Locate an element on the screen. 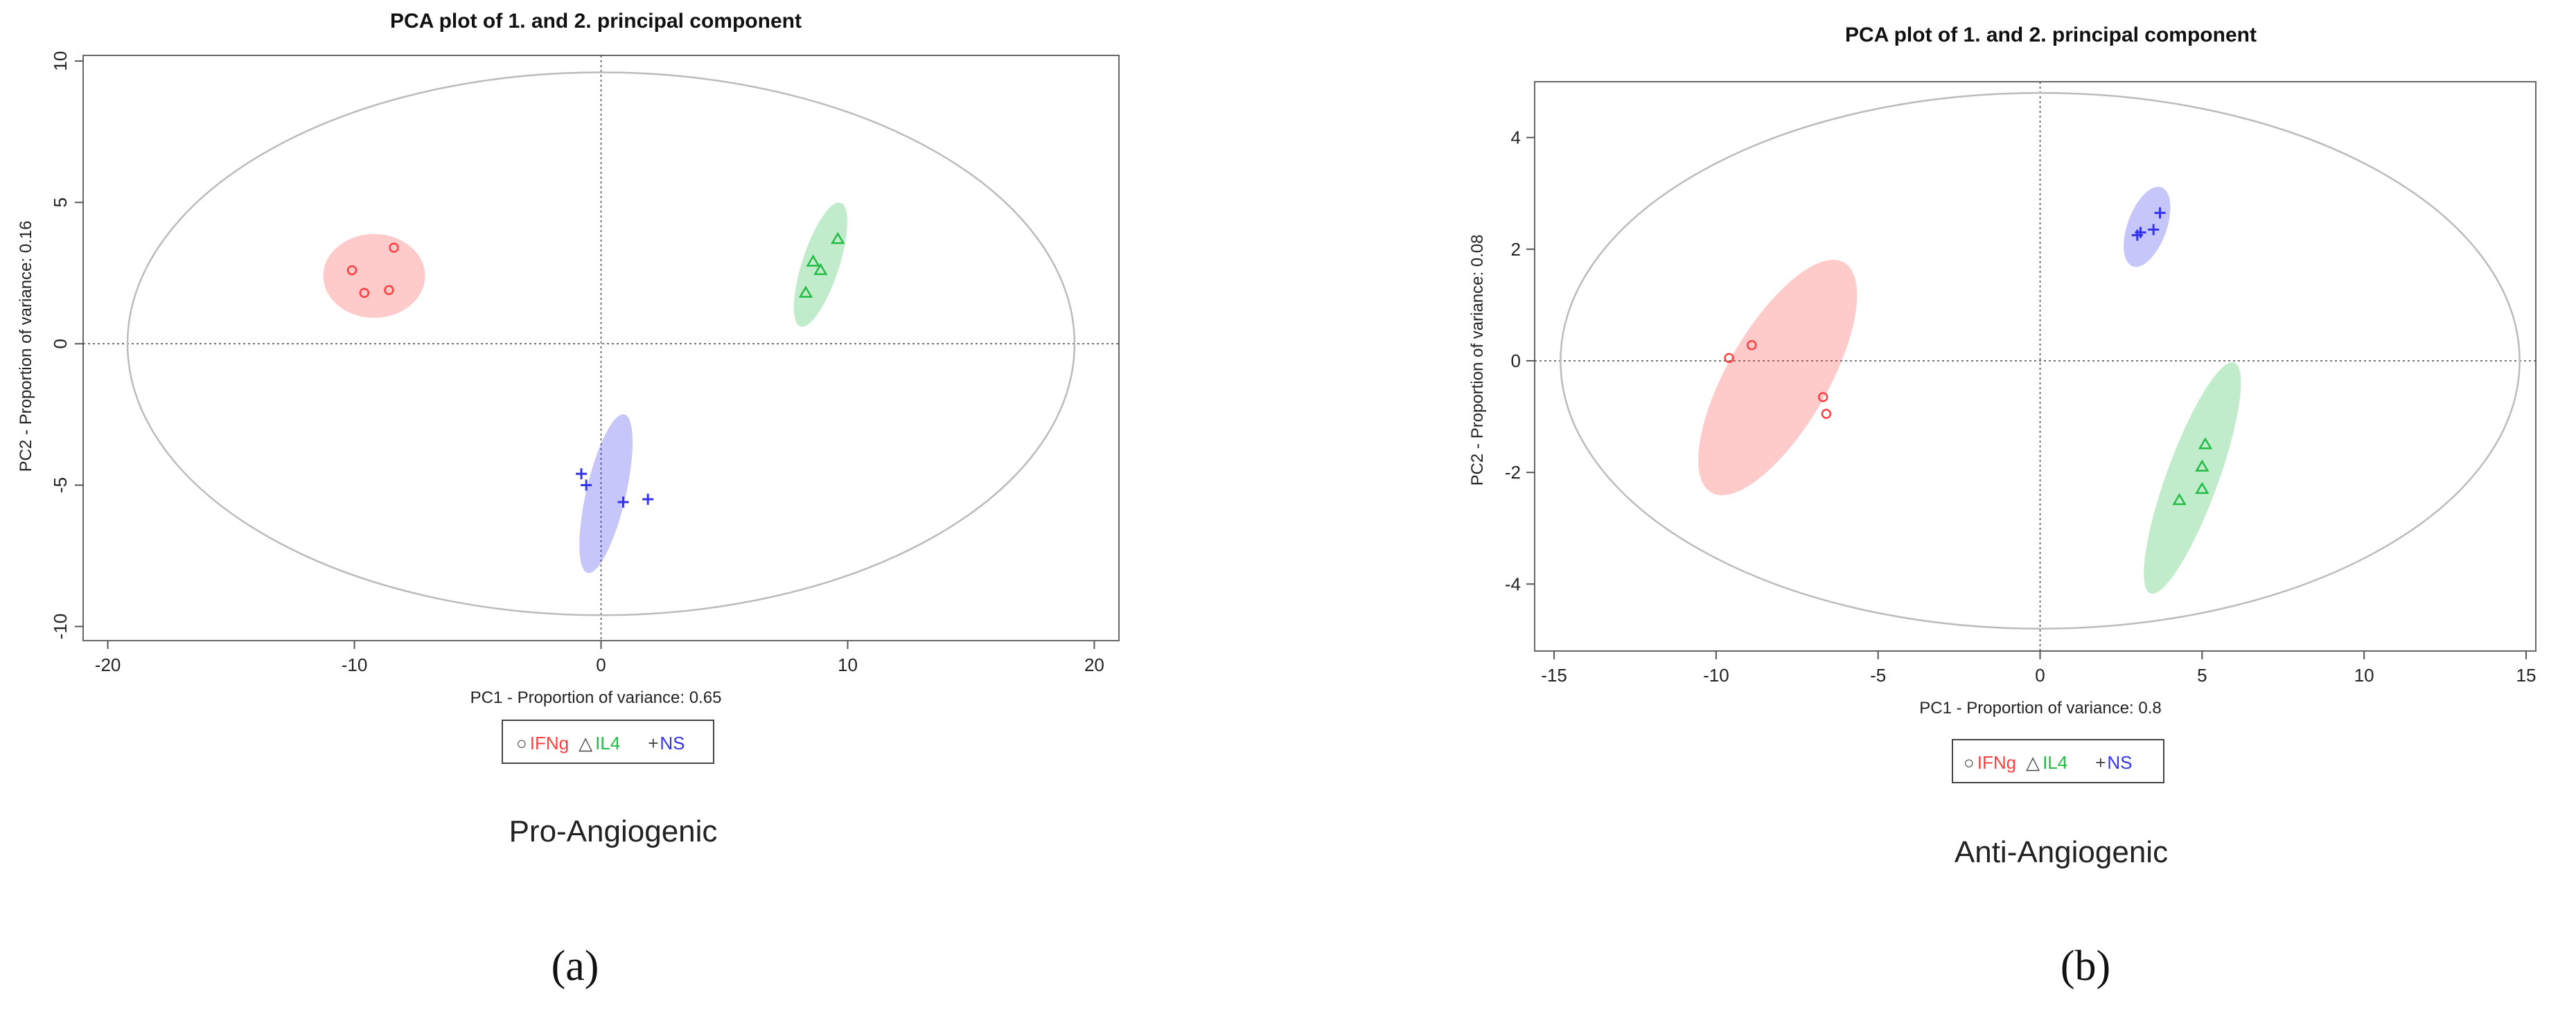  chart-b-legend-ns: NS is located at coordinates (2119, 763).